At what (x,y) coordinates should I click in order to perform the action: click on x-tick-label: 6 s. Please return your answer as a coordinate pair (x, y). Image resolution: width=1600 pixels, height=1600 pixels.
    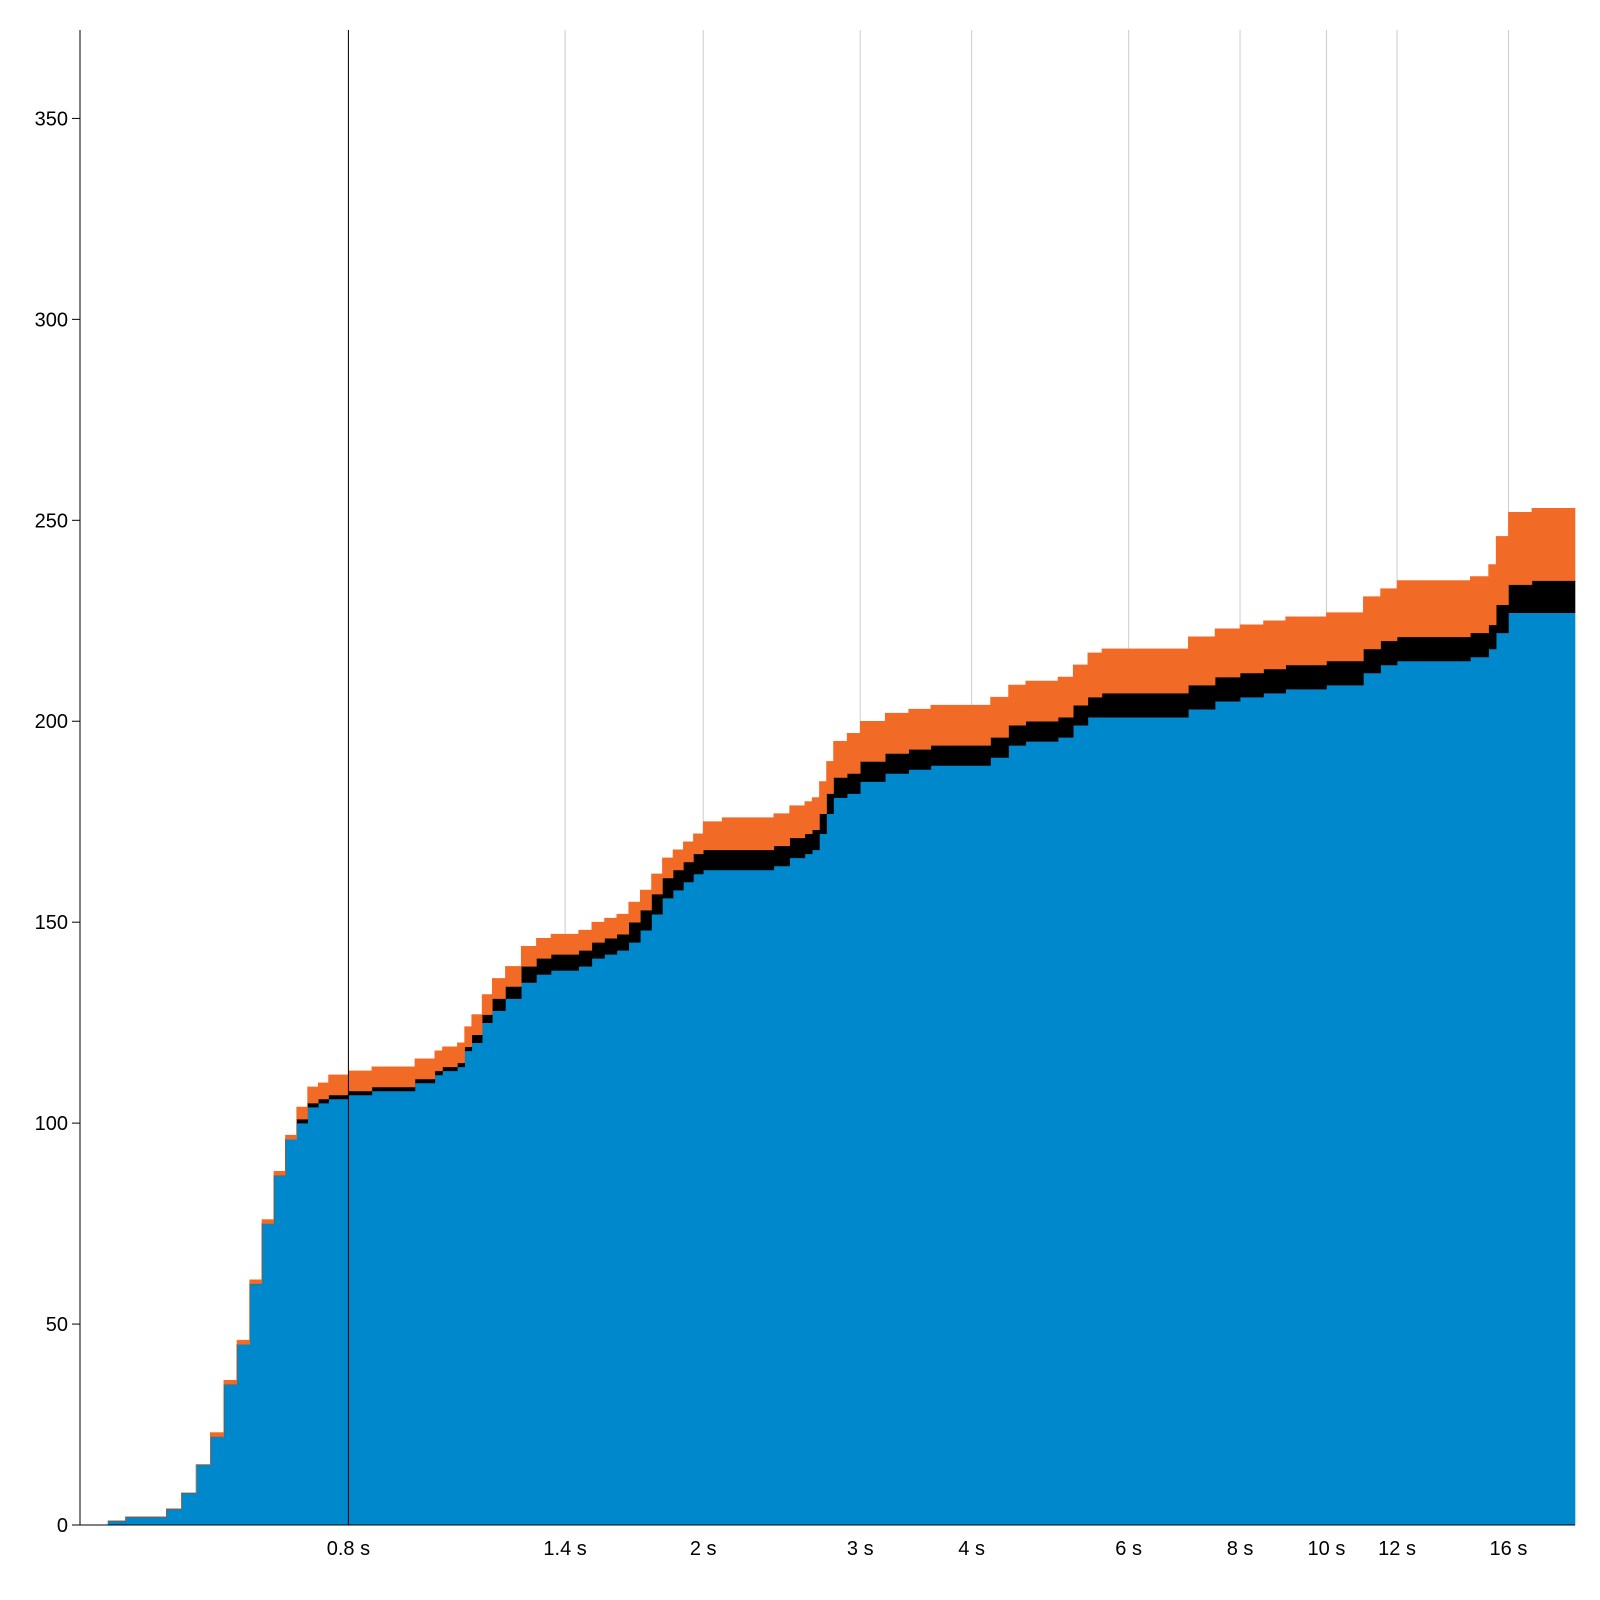
    Looking at the image, I should click on (1128, 1549).